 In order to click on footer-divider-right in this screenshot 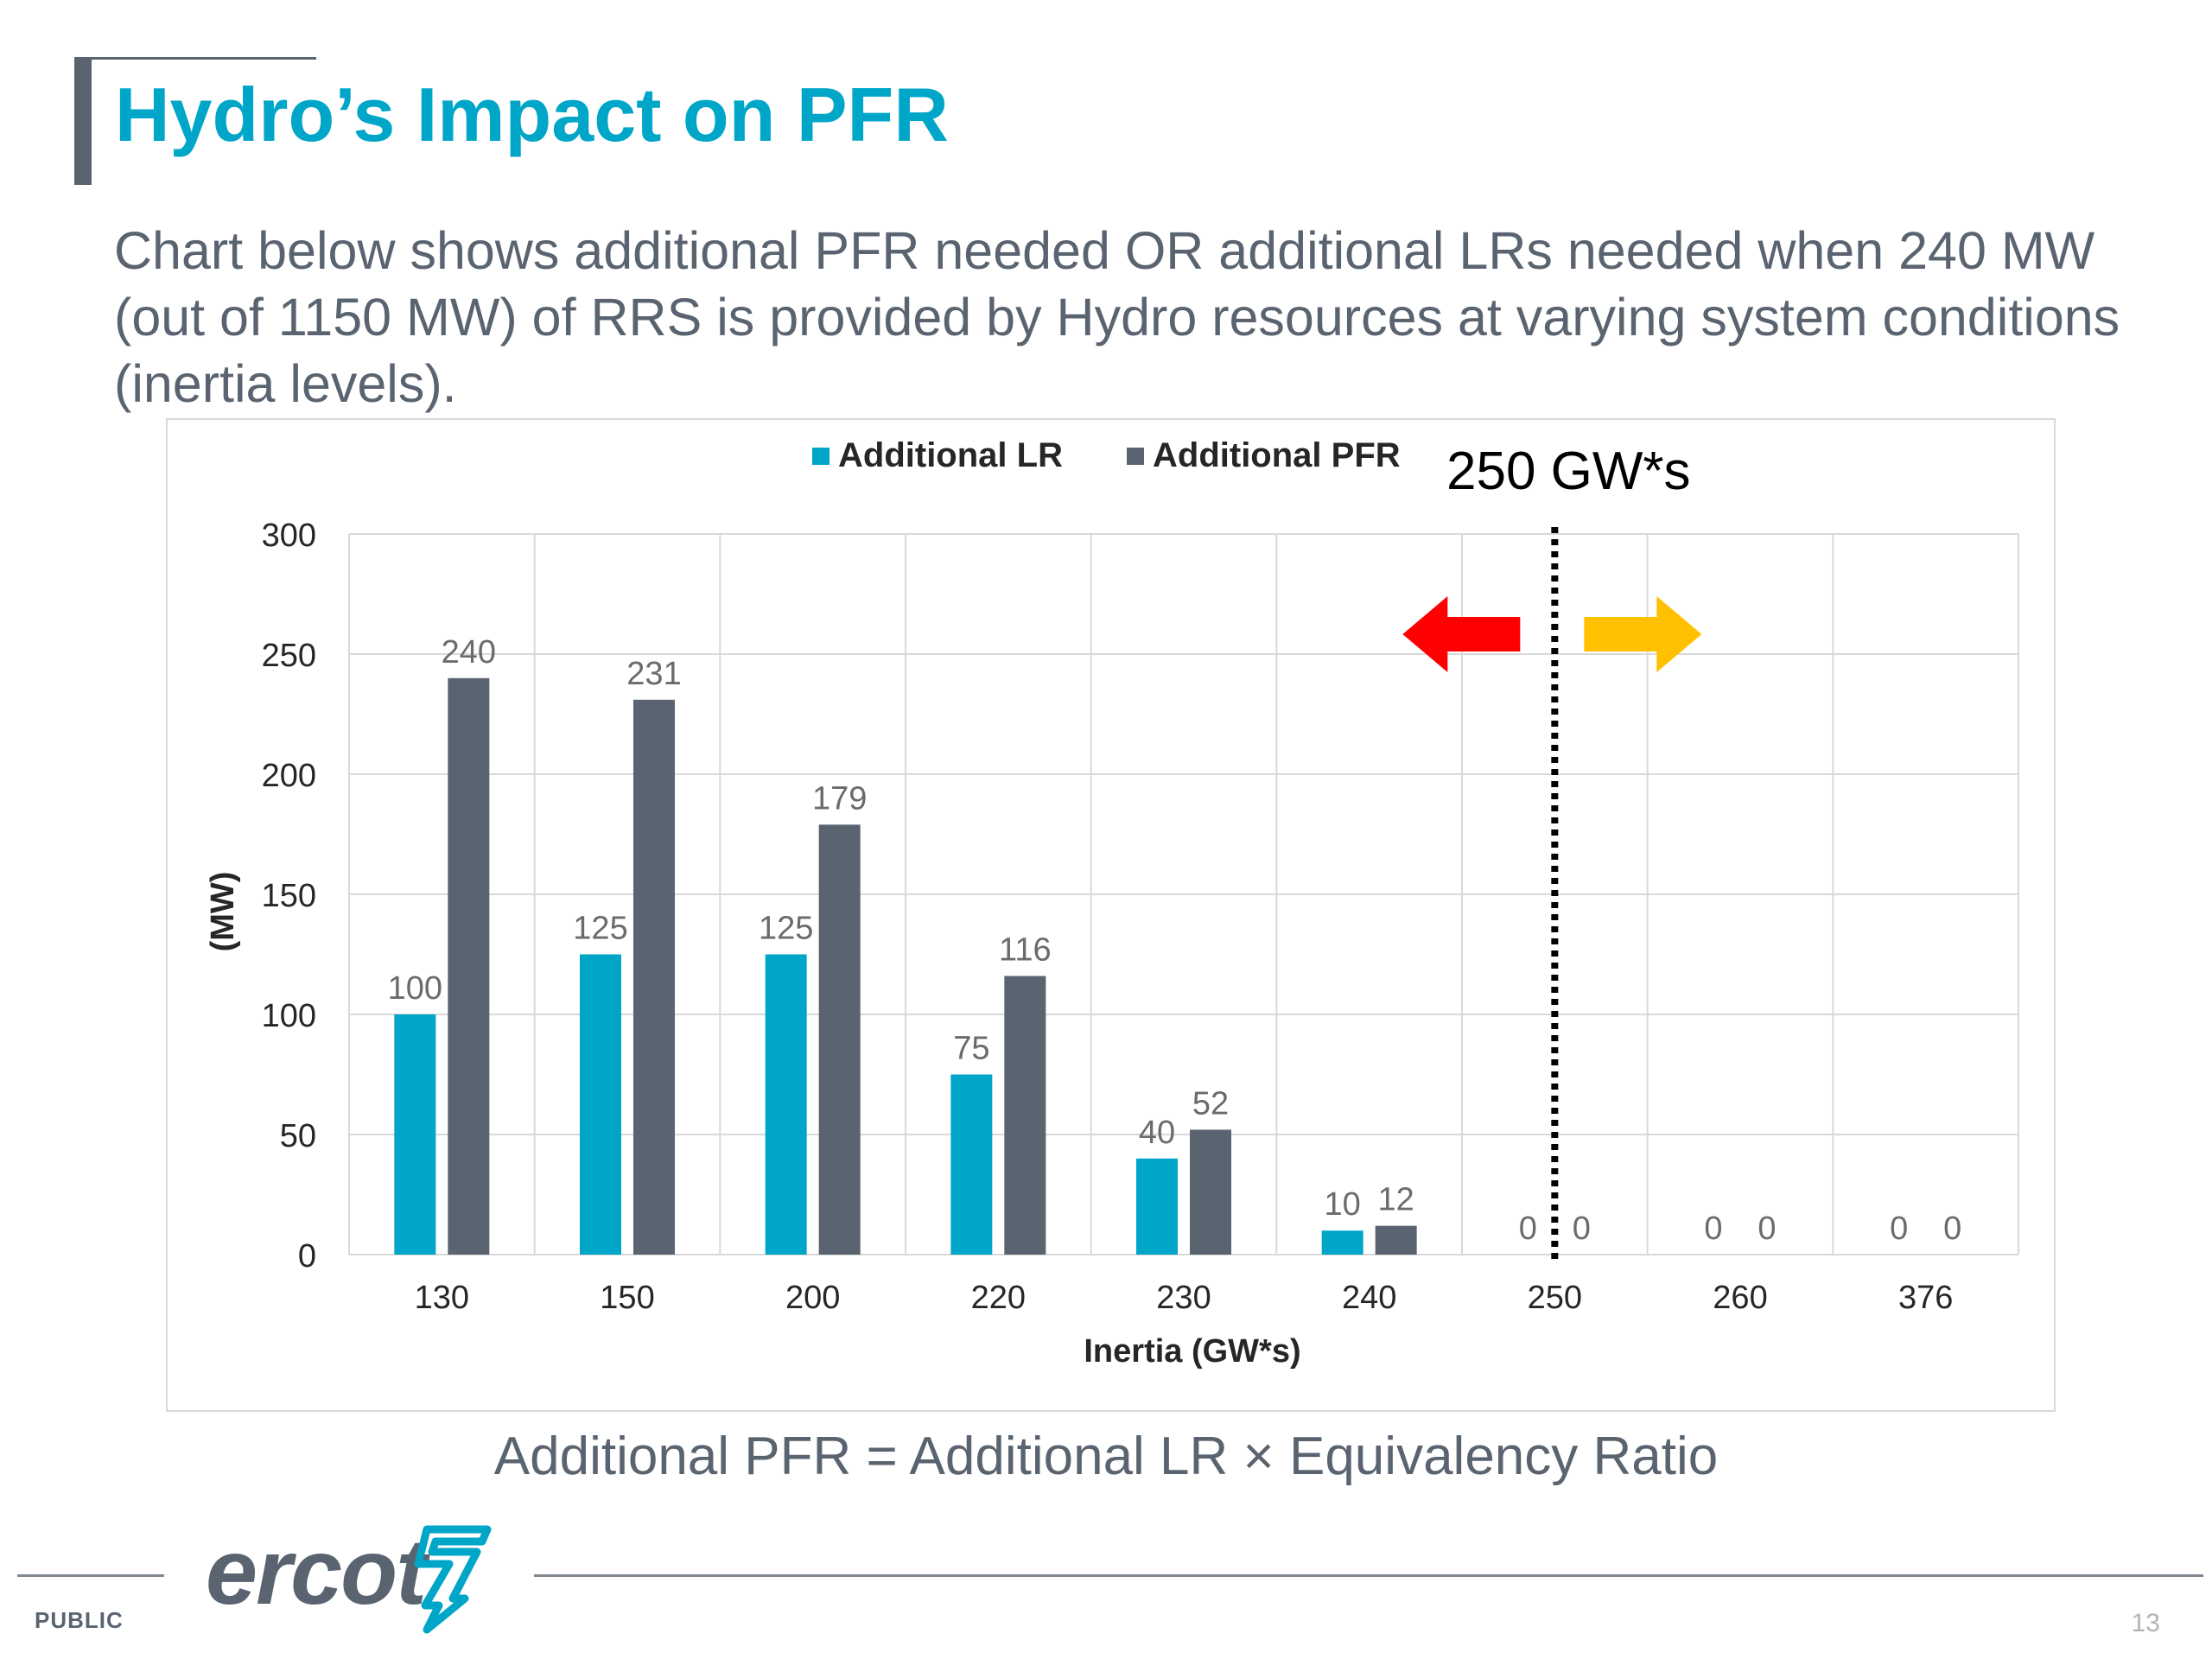, I will do `click(1368, 1575)`.